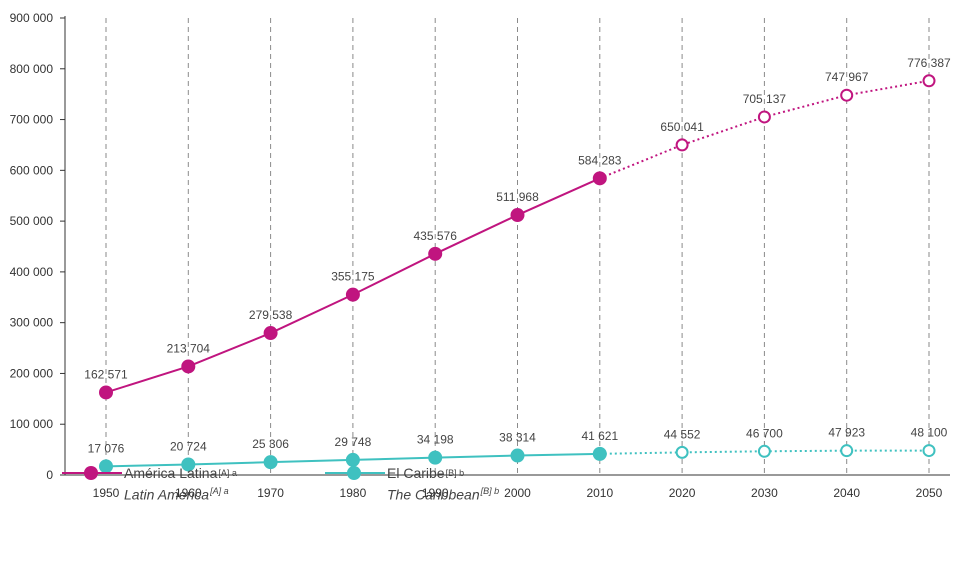  What do you see at coordinates (271, 315) in the screenshot?
I see `data-label: 279 538` at bounding box center [271, 315].